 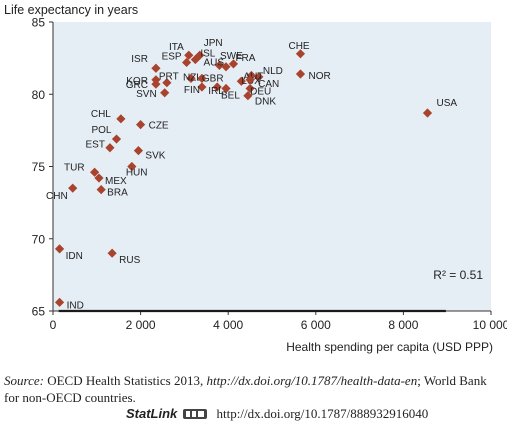 I want to click on point-label: BRA, so click(x=117, y=193).